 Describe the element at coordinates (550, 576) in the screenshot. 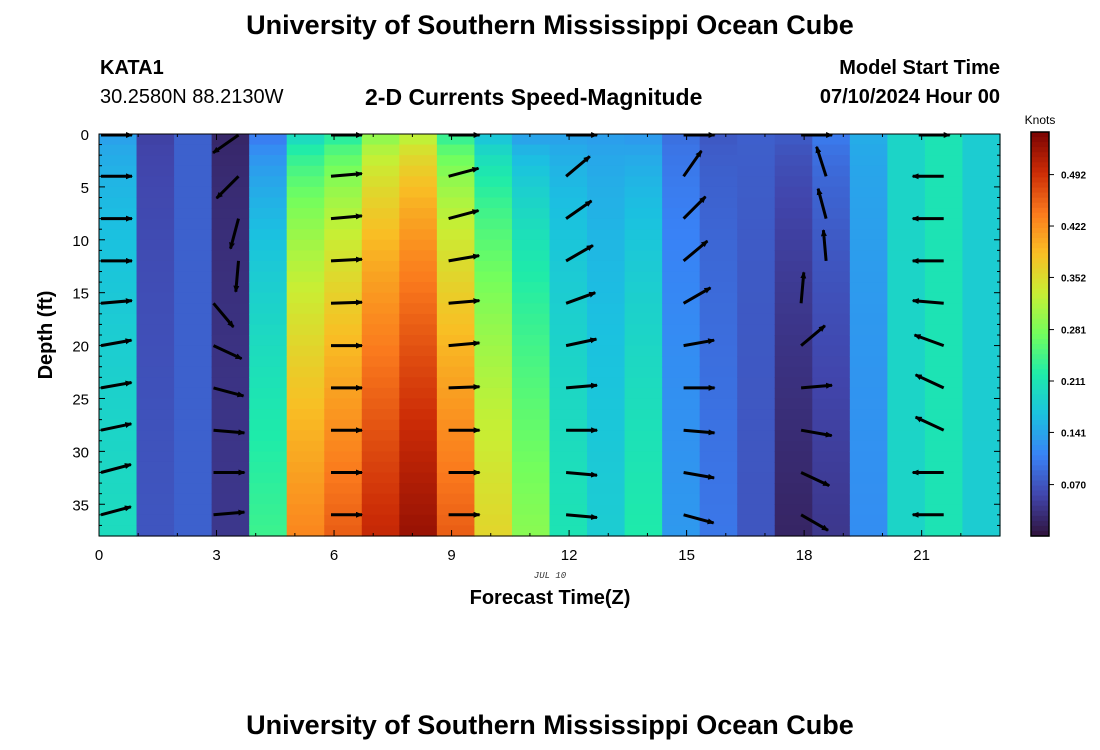

I see `date-label: JUL 10` at that location.